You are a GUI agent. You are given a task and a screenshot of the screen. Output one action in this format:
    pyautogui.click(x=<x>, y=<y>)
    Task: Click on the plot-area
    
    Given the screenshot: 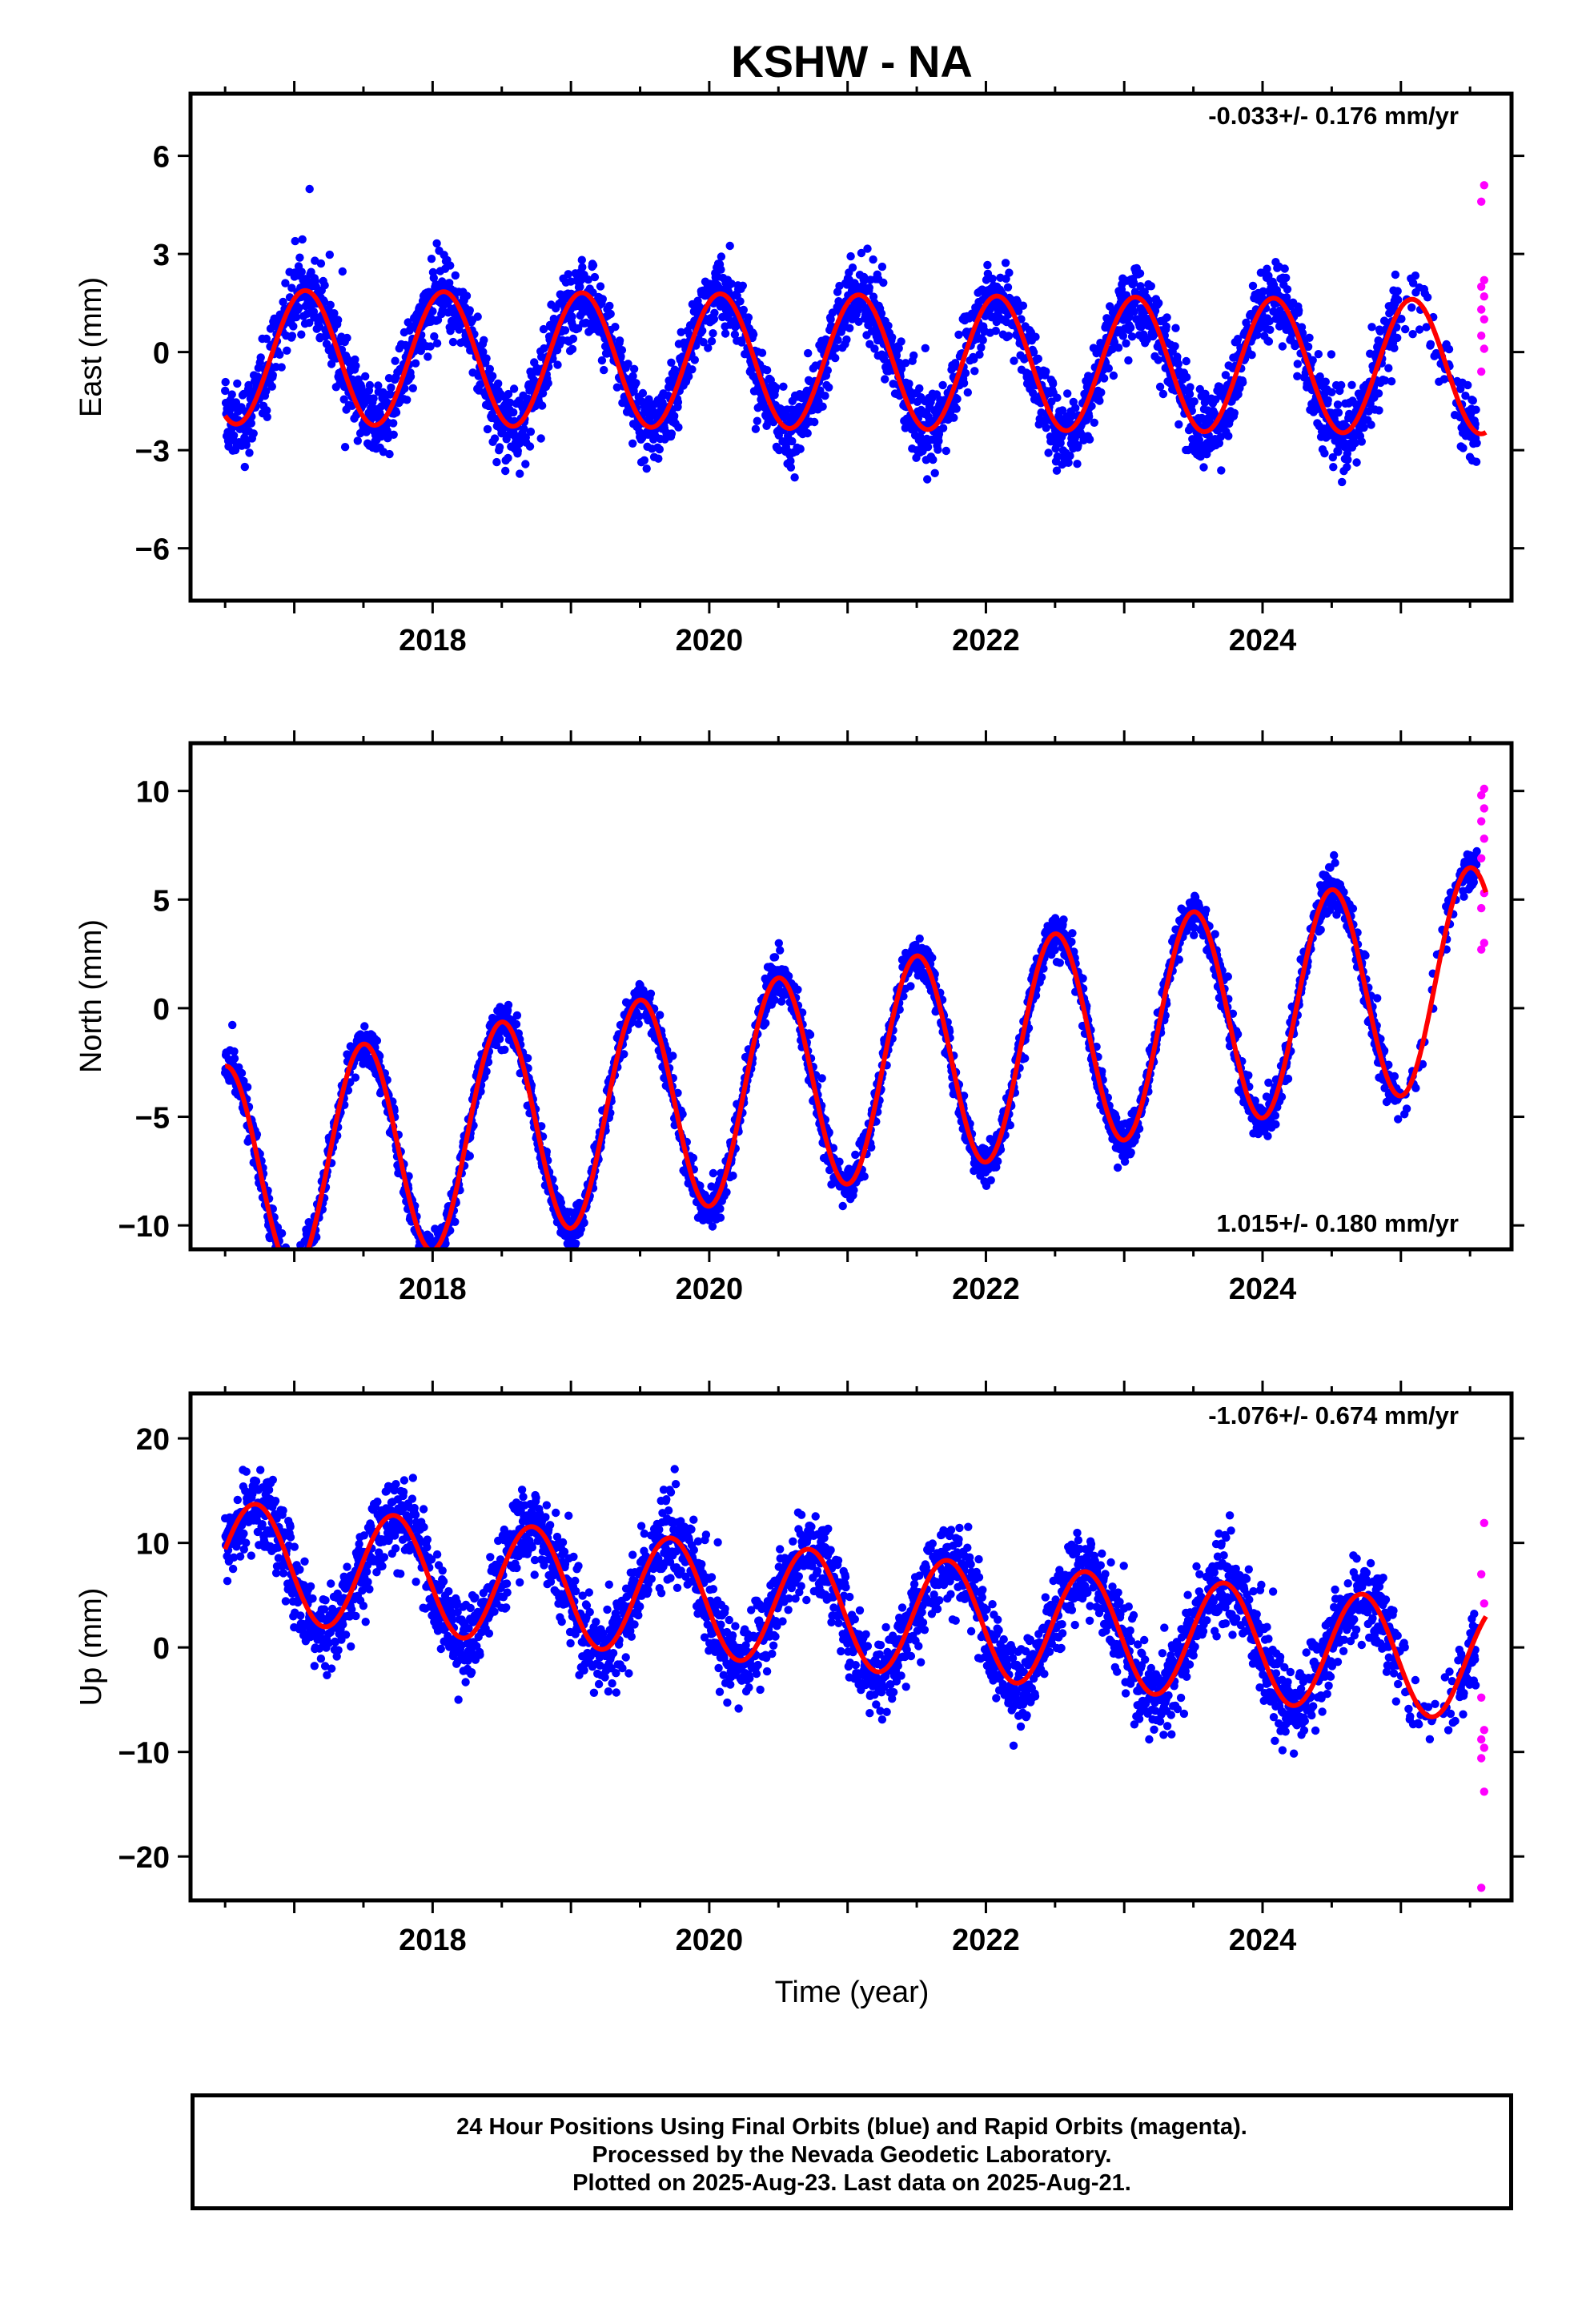 What is the action you would take?
    pyautogui.click(x=855, y=334)
    